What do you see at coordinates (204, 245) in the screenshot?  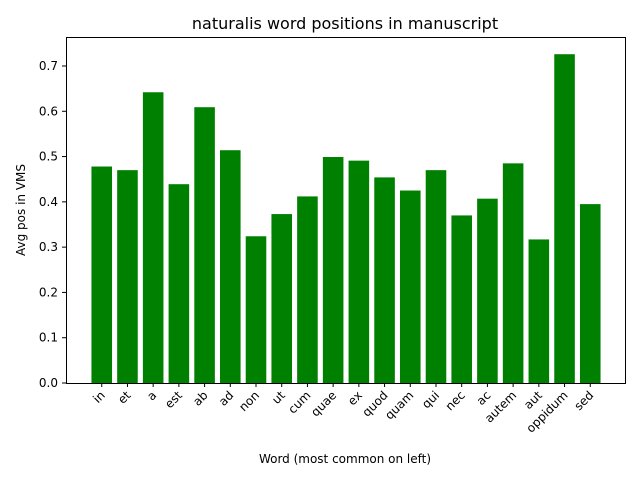 I see `bar-ab` at bounding box center [204, 245].